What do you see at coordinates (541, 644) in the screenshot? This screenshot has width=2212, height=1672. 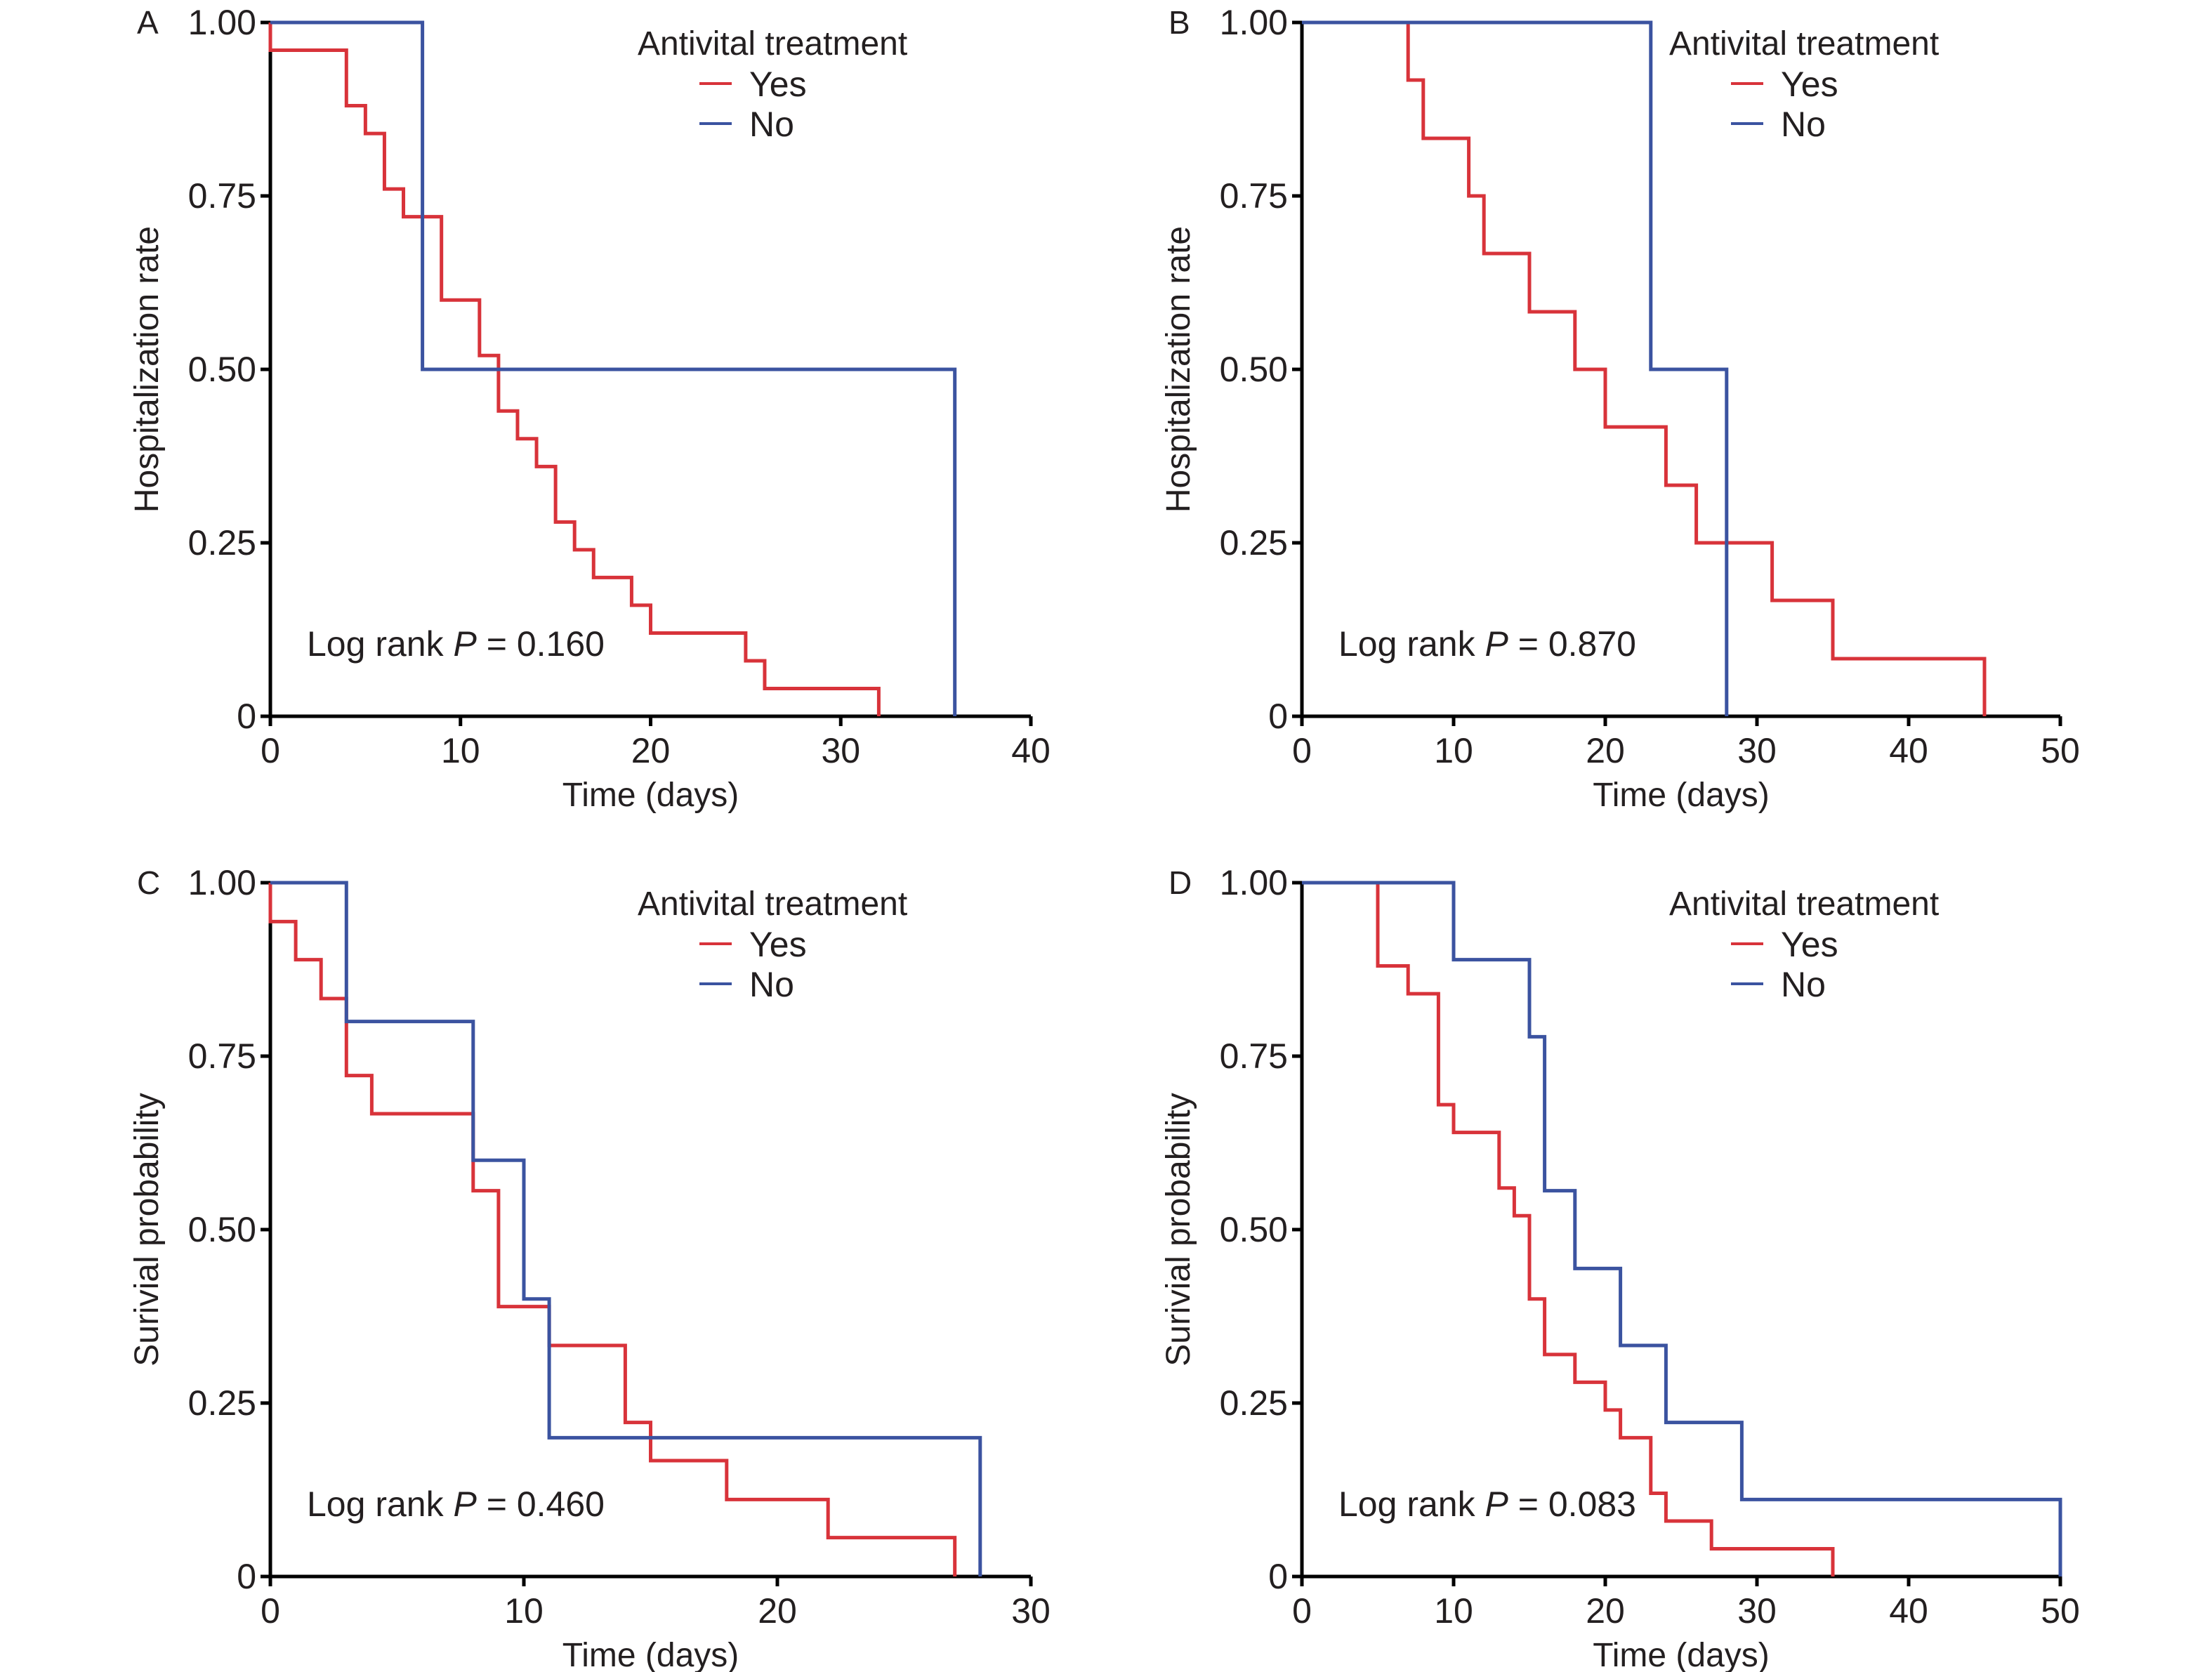 I see `log-rank-value: = 0.160` at bounding box center [541, 644].